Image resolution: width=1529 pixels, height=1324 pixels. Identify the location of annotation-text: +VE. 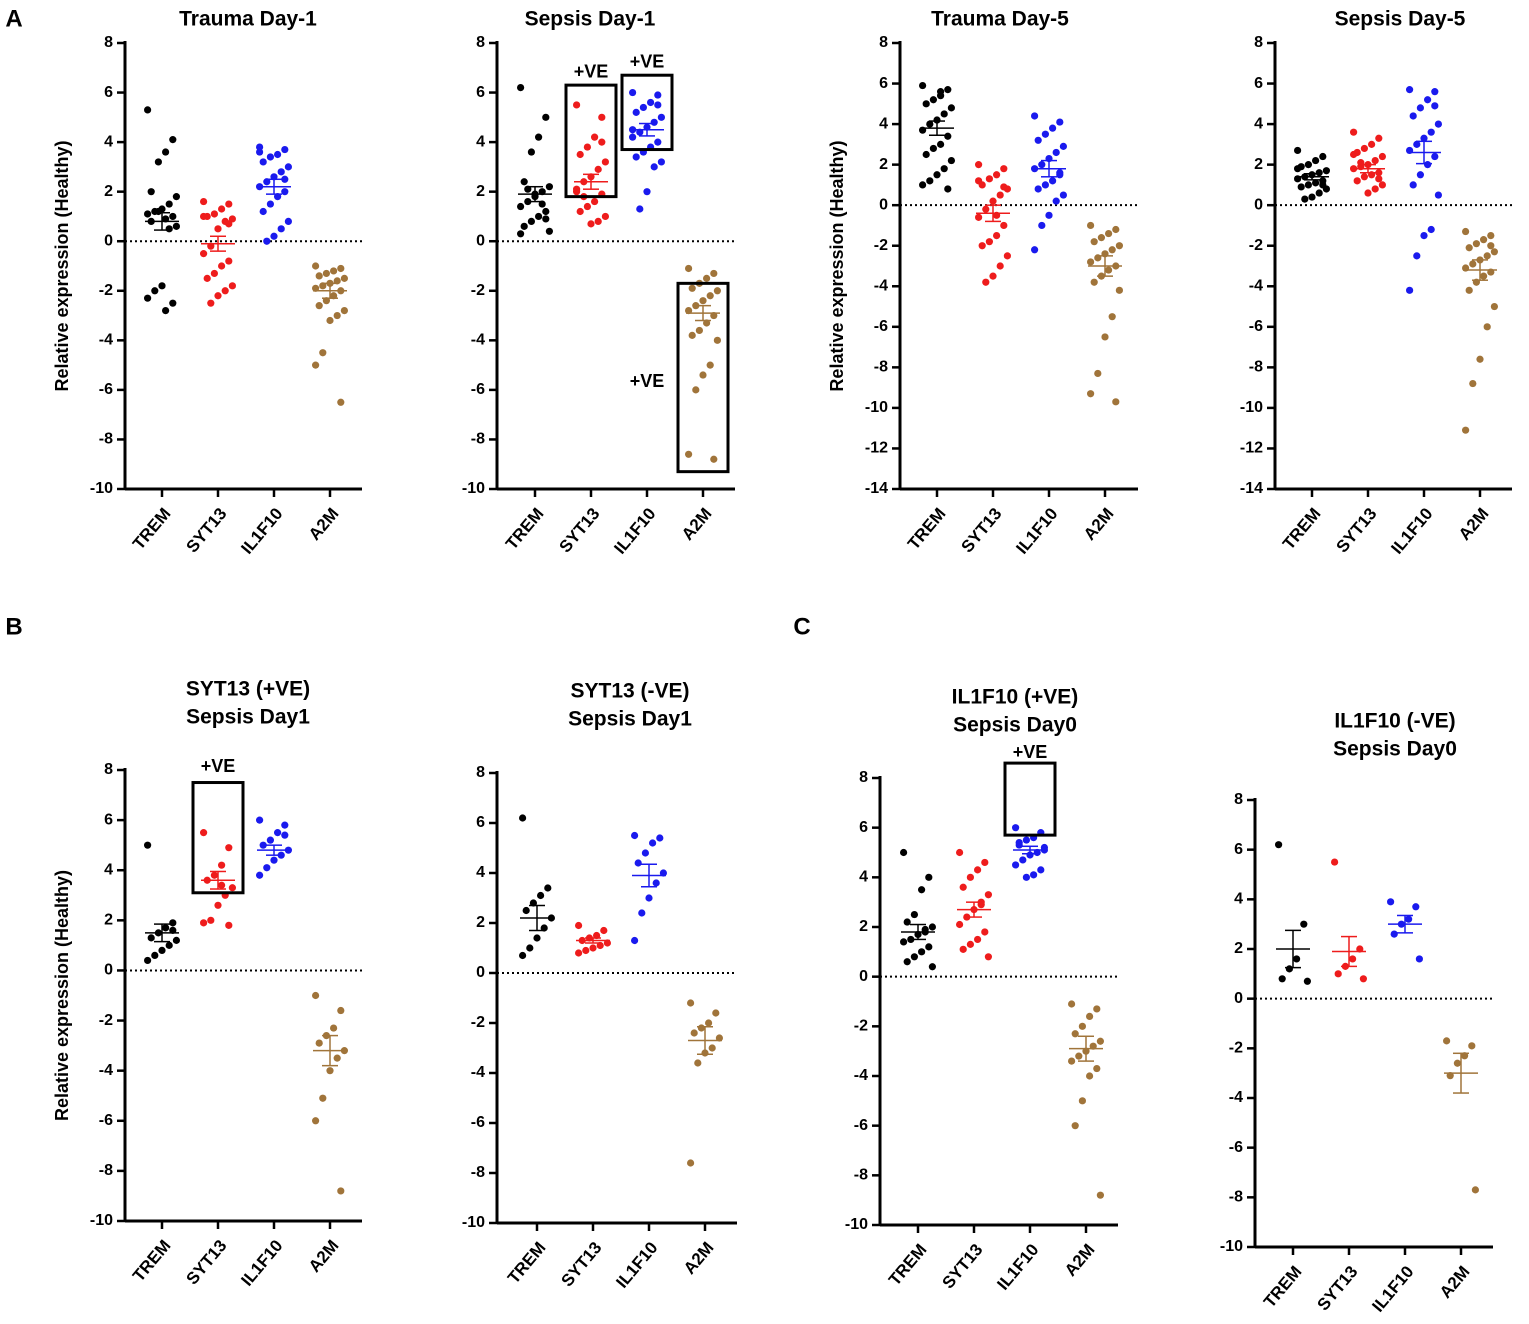
(218, 766).